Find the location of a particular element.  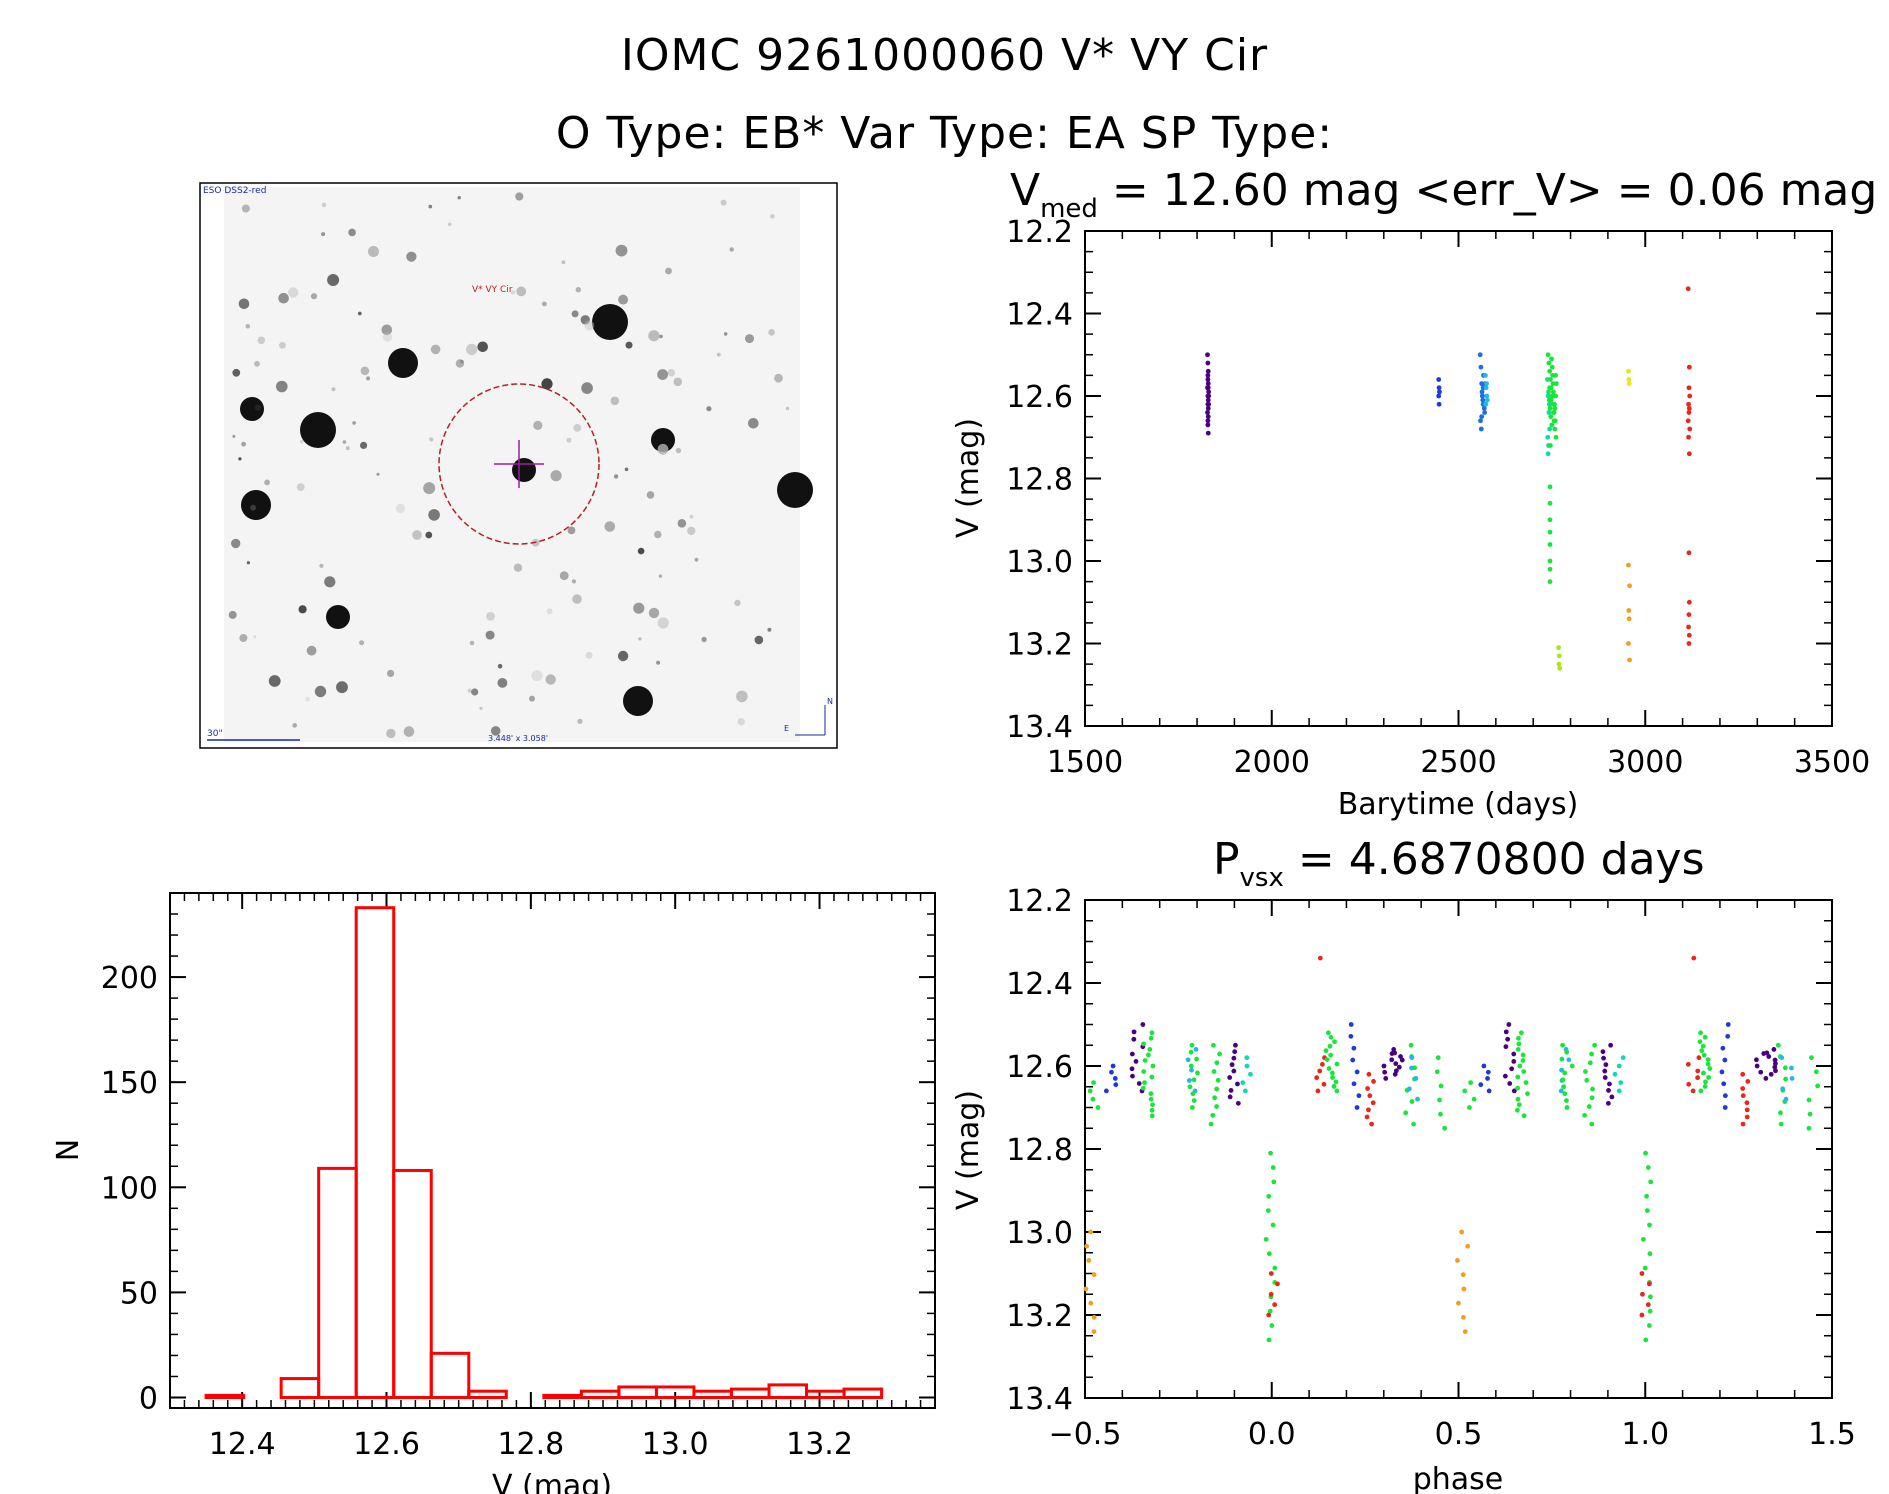

lightcurve-xtick-label: 3000 is located at coordinates (1645, 762).